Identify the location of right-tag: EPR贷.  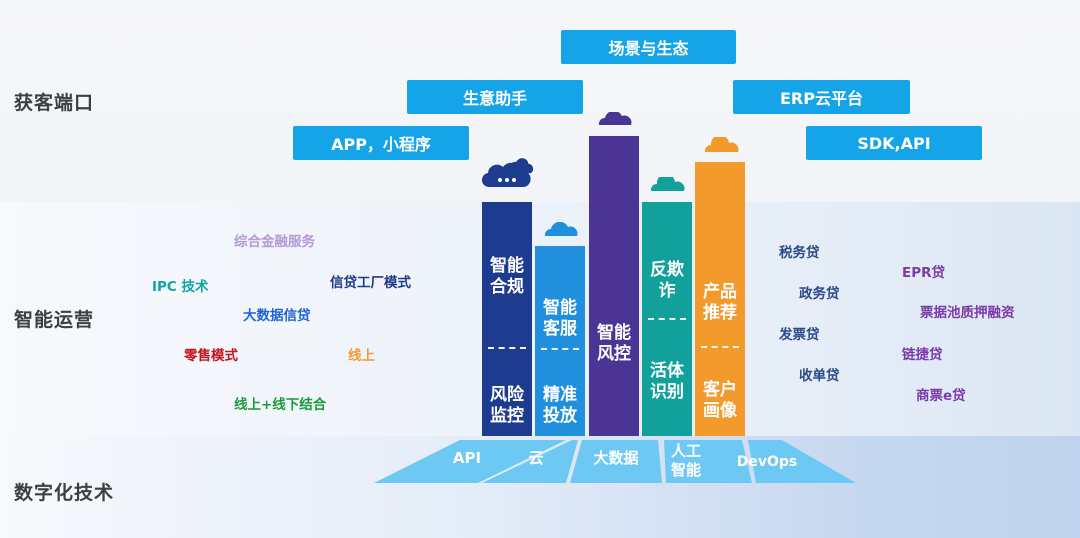
(924, 273).